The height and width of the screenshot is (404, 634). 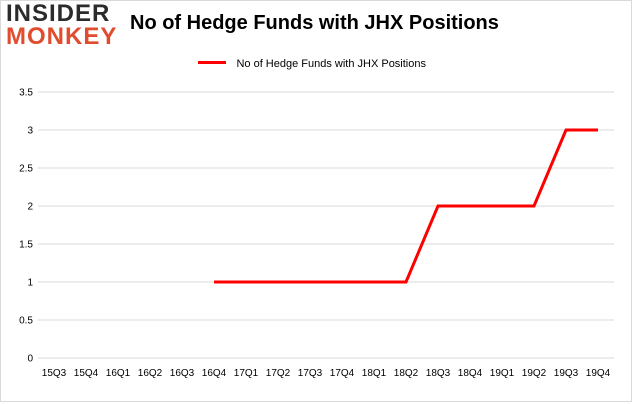 I want to click on x-tick-label: 17Q1, so click(x=246, y=373).